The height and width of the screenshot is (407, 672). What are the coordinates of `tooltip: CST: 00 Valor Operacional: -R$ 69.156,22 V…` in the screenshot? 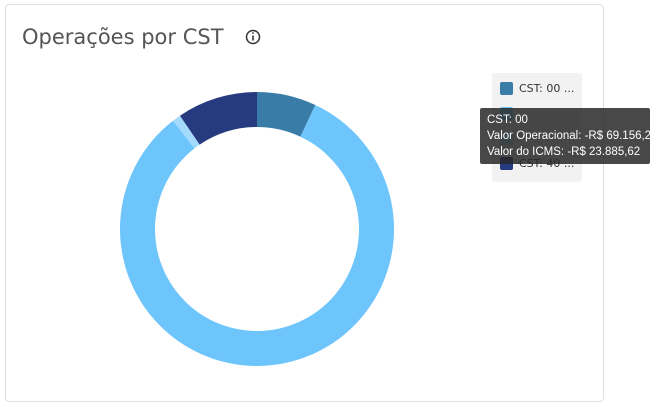 It's located at (568, 136).